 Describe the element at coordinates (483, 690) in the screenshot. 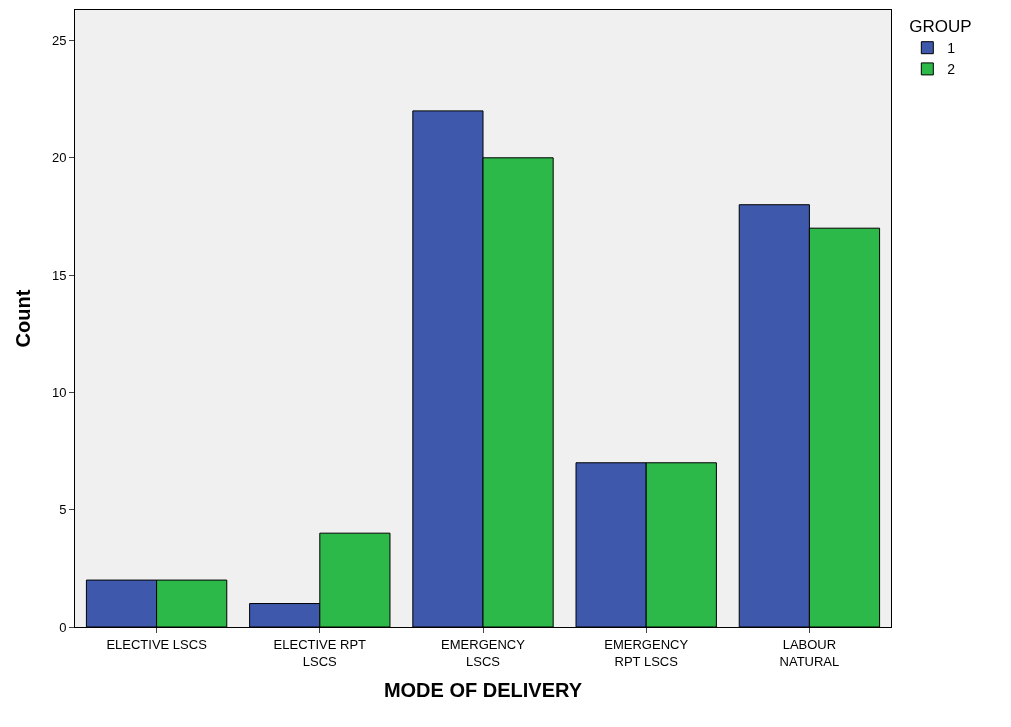

I see `x-axis-title: MODE OF DELIVERY` at that location.